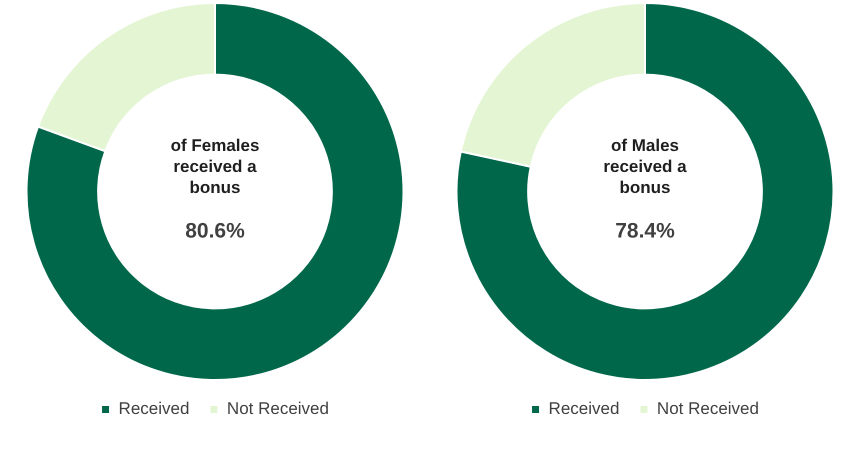  What do you see at coordinates (215, 167) in the screenshot?
I see `text: of Females received a bonus` at bounding box center [215, 167].